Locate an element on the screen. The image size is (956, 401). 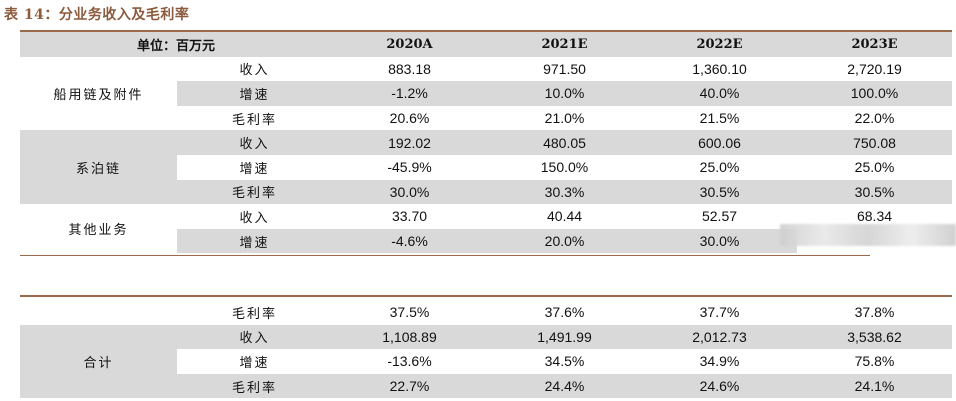
table-cell: -1.2% is located at coordinates (410, 93).